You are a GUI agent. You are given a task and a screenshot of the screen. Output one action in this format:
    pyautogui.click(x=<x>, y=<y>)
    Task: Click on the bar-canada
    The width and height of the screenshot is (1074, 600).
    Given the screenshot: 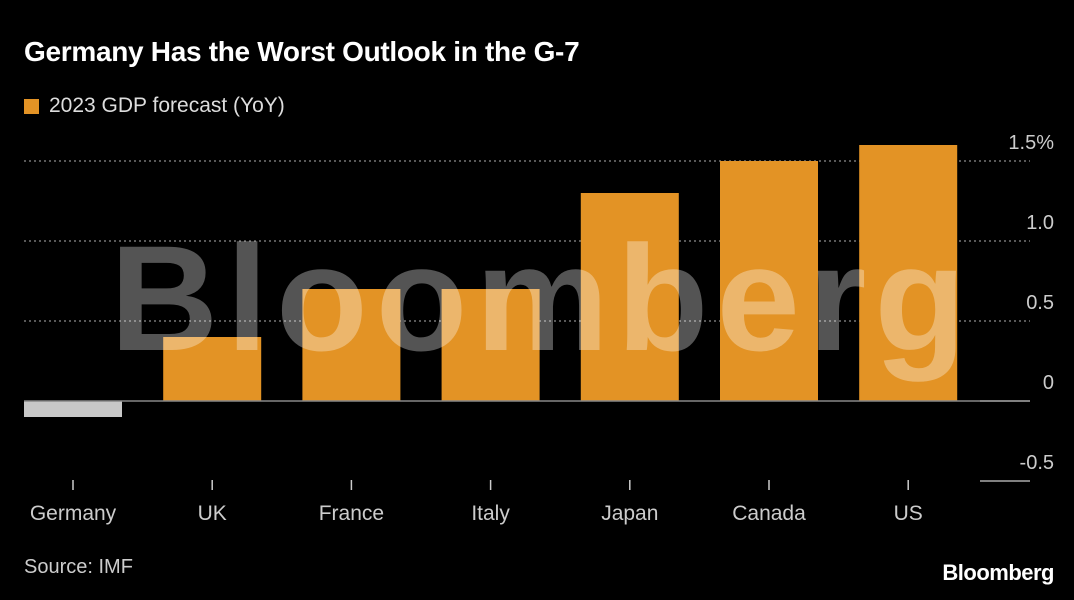 What is the action you would take?
    pyautogui.click(x=769, y=281)
    